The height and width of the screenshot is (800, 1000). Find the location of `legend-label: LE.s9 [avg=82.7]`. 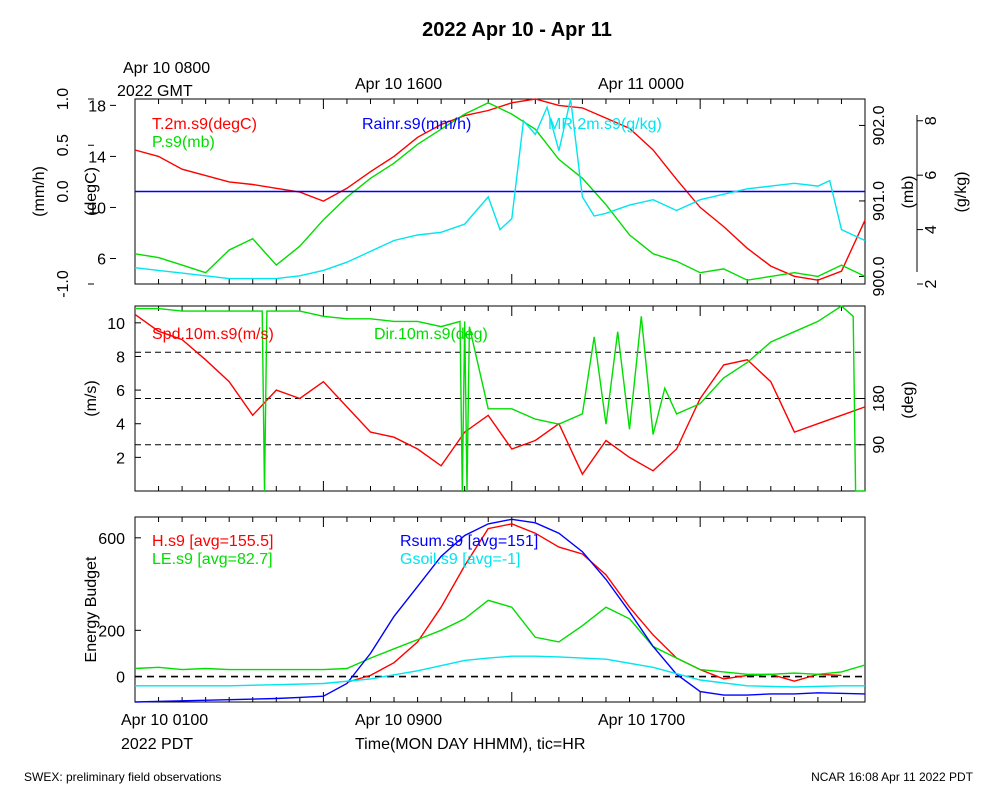

legend-label: LE.s9 [avg=82.7] is located at coordinates (212, 559).